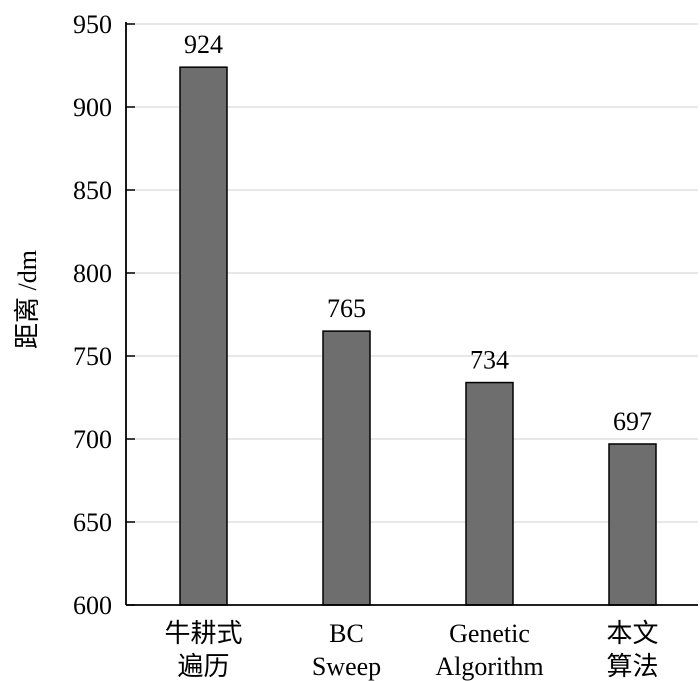  What do you see at coordinates (92, 24) in the screenshot?
I see `y-tick-label: 950` at bounding box center [92, 24].